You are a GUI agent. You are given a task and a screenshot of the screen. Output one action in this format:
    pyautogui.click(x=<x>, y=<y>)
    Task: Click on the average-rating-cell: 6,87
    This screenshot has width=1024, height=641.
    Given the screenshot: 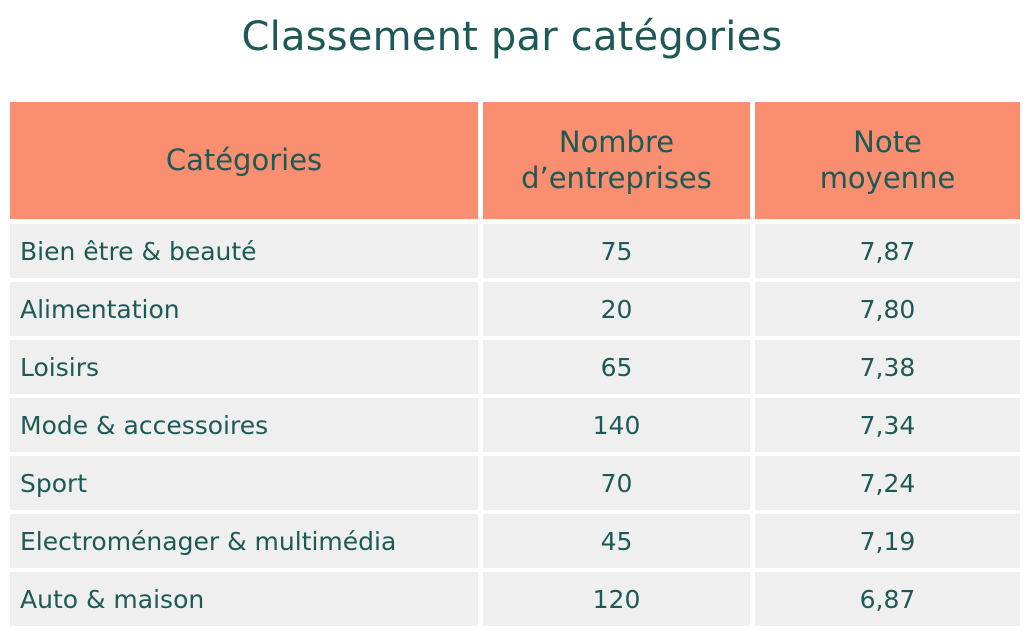 What is the action you would take?
    pyautogui.click(x=887, y=599)
    